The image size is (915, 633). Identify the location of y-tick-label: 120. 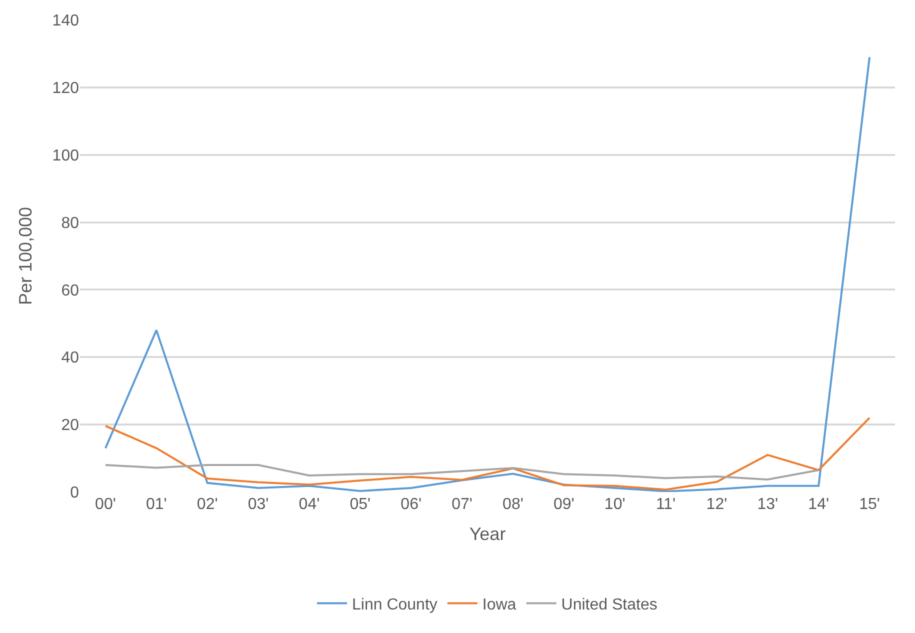
(66, 89).